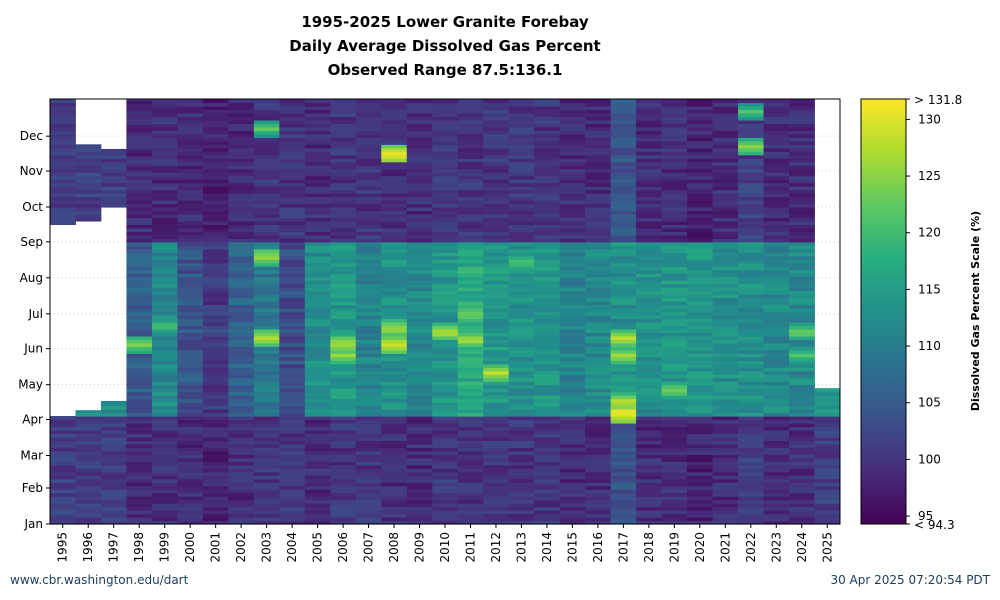 The height and width of the screenshot is (600, 1000). What do you see at coordinates (190, 547) in the screenshot?
I see `x-tick-label-2000: 2000` at bounding box center [190, 547].